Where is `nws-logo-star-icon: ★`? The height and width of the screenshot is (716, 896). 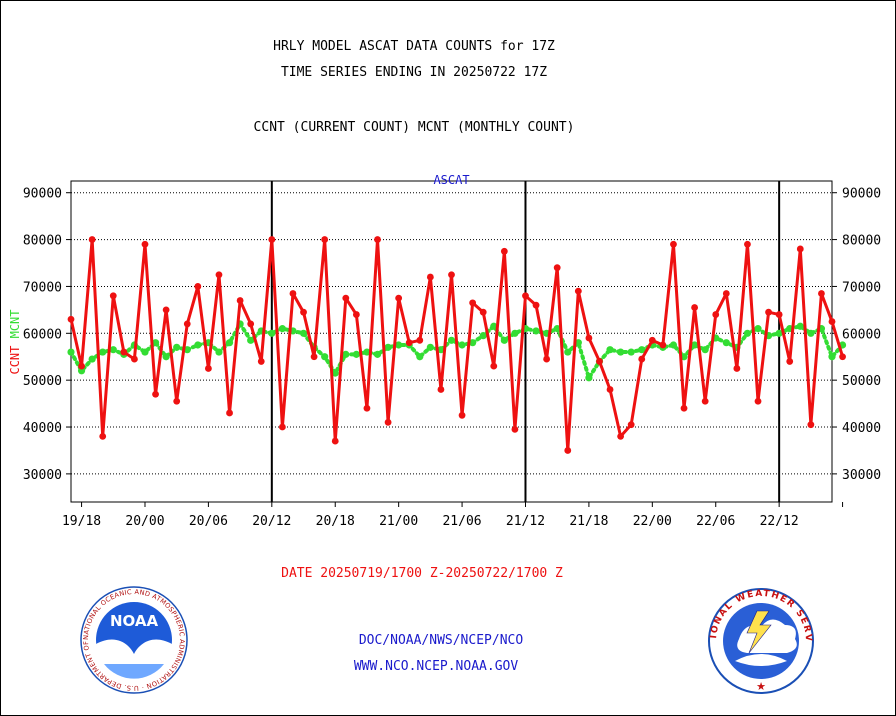
nws-logo-star-icon: ★ is located at coordinates (761, 686).